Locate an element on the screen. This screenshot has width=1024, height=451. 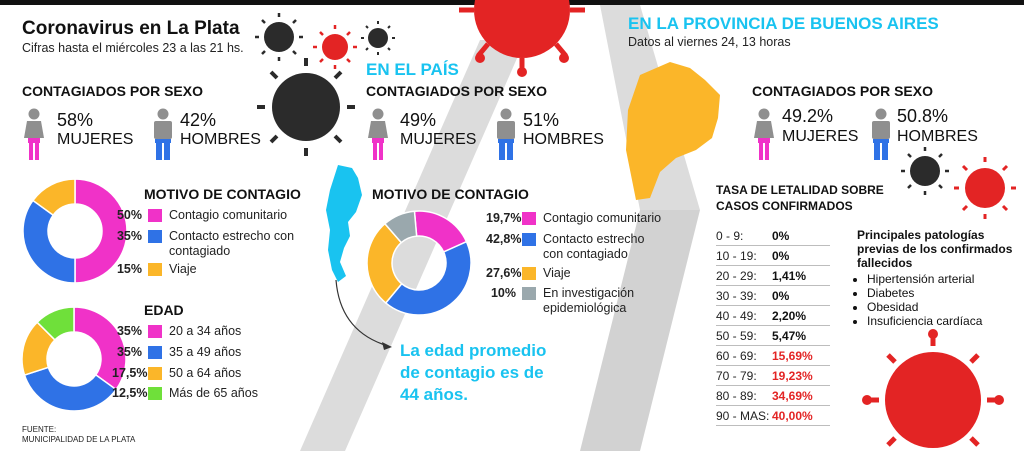
legend-row: 12,5% Más de 65 años is located at coordinates (185, 393).